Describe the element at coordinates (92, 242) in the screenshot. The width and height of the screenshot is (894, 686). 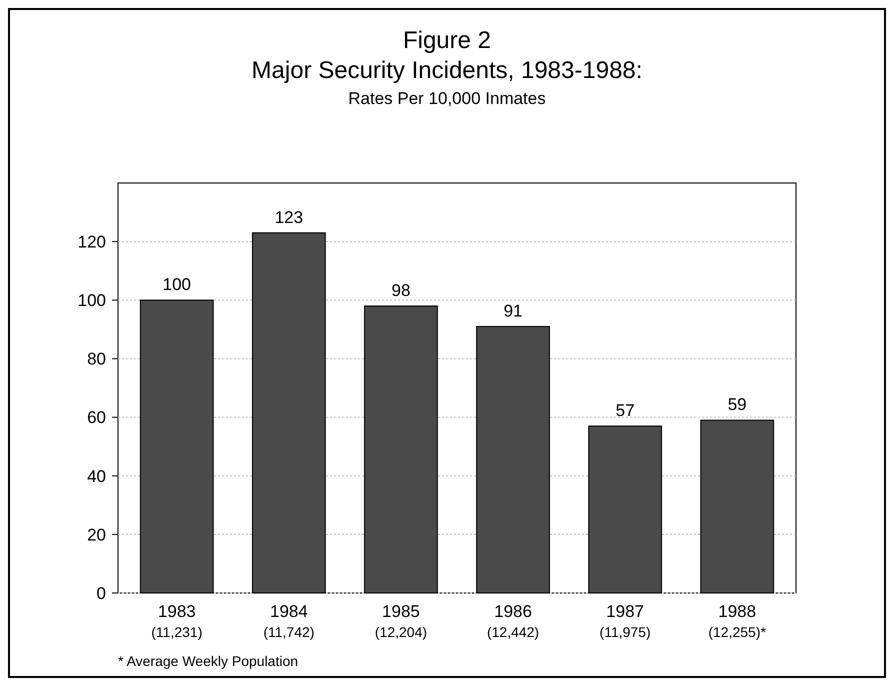
I see `y-tick-label: 120` at that location.